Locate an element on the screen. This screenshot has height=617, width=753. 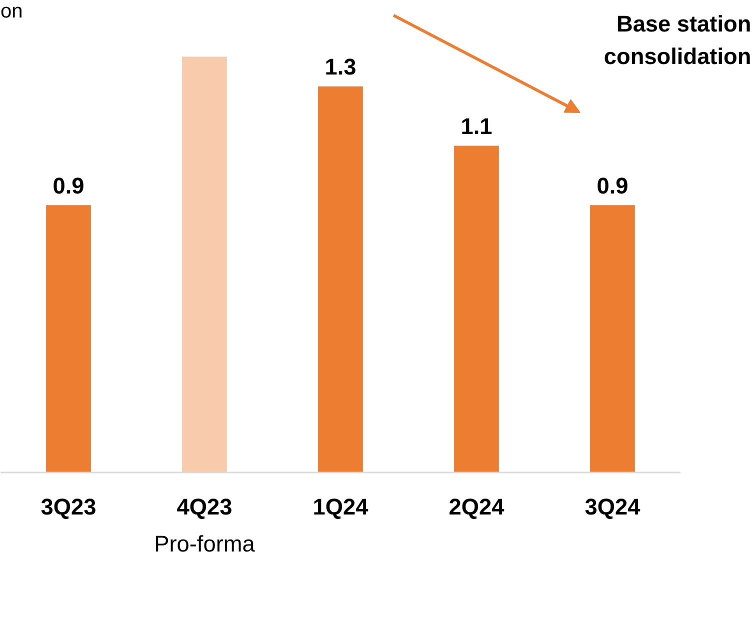
data-label: 1.1 is located at coordinates (476, 125).